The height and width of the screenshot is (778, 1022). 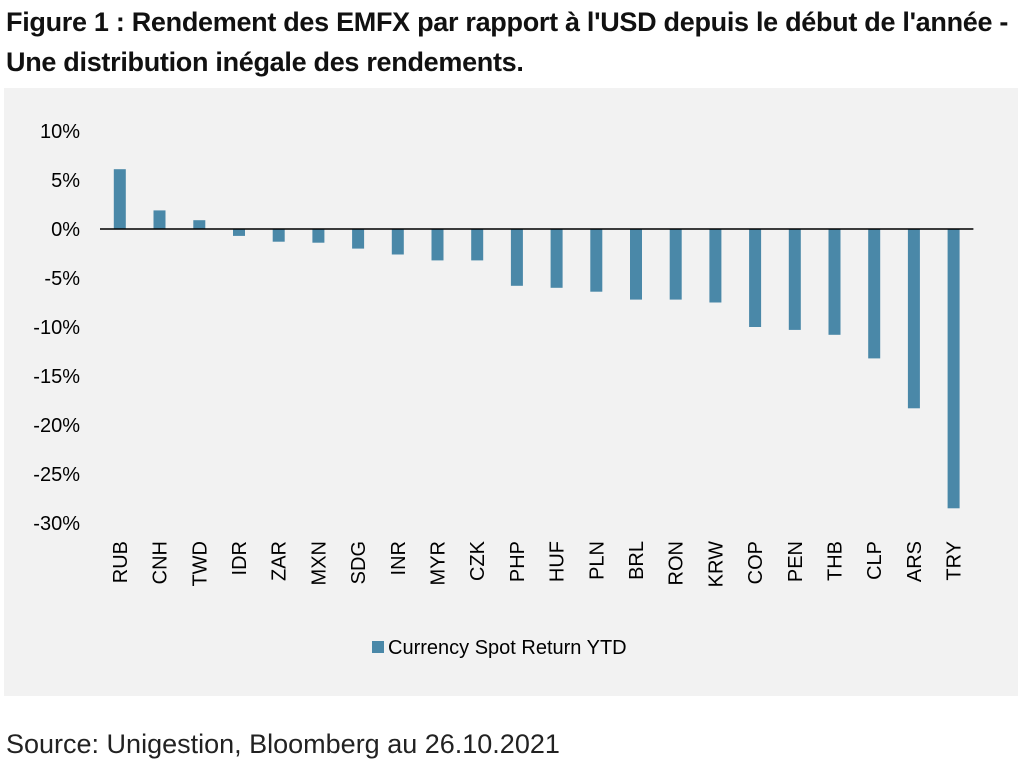 I want to click on x-tick-label-sdg: SDG, so click(x=359, y=562).